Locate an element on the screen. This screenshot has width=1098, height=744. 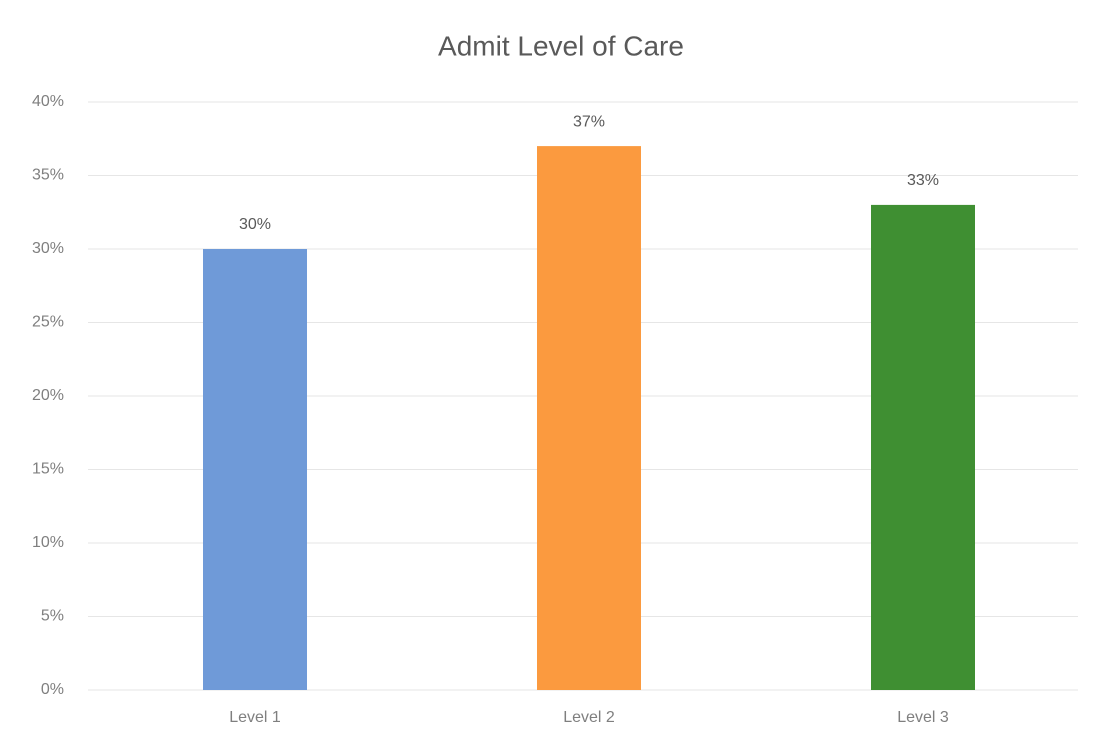
chart-title: Admit Level of Care is located at coordinates (561, 45).